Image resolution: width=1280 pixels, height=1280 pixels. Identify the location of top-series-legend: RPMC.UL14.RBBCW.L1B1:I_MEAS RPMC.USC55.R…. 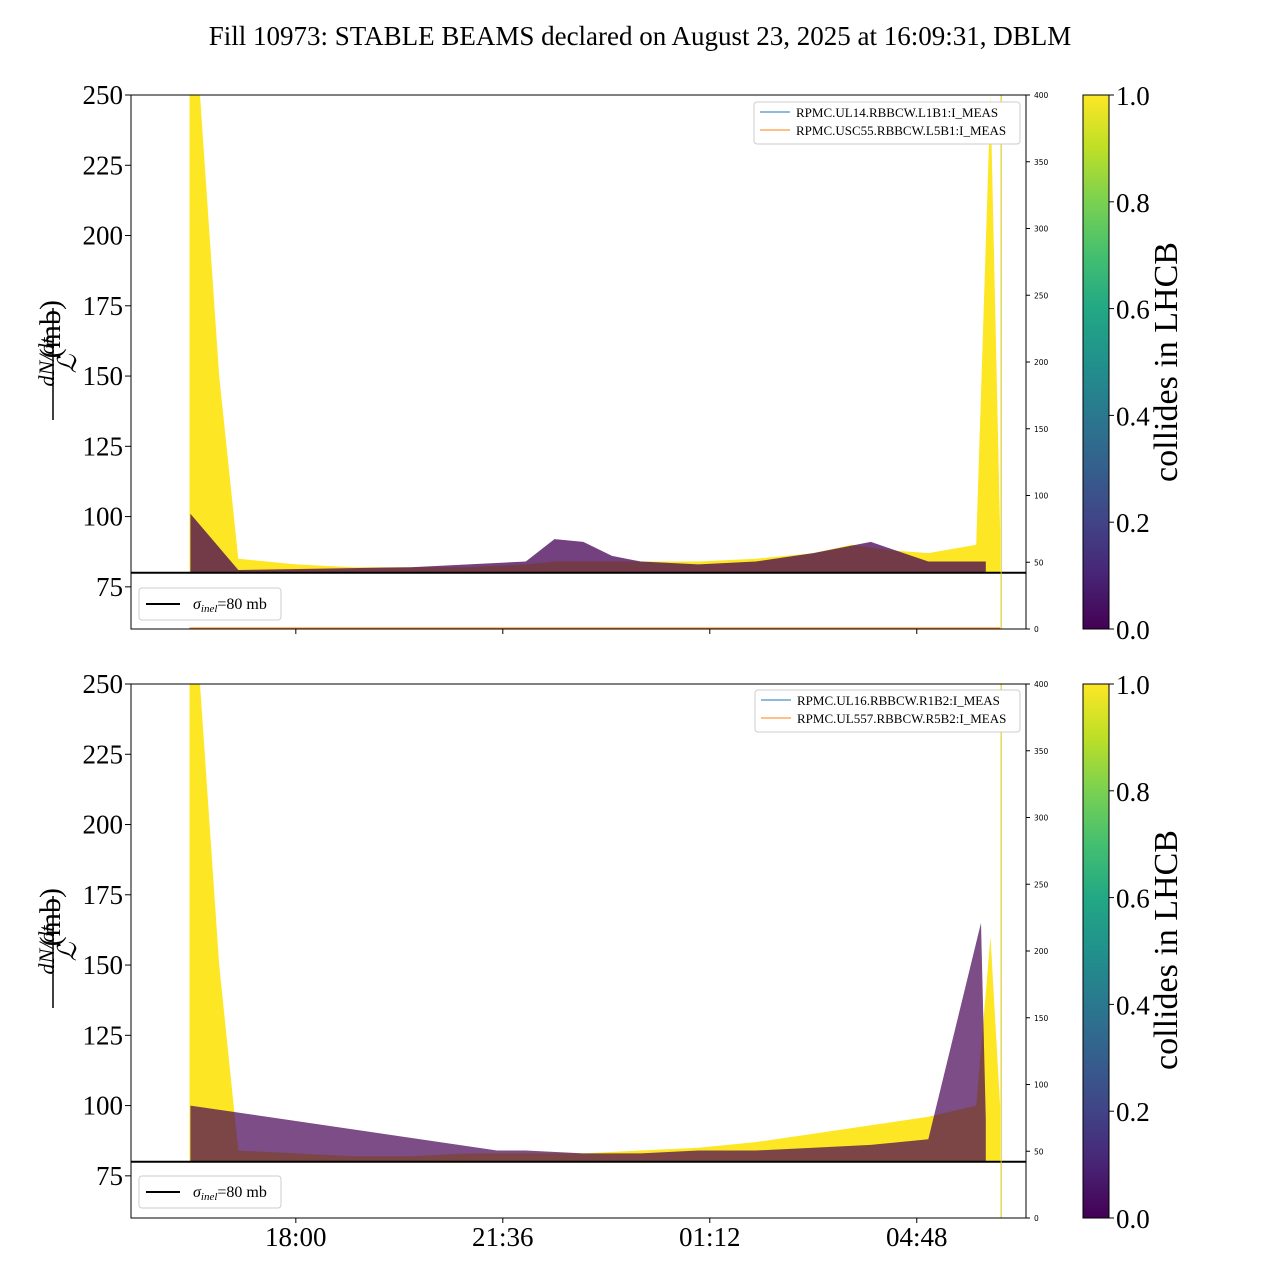
(887, 123).